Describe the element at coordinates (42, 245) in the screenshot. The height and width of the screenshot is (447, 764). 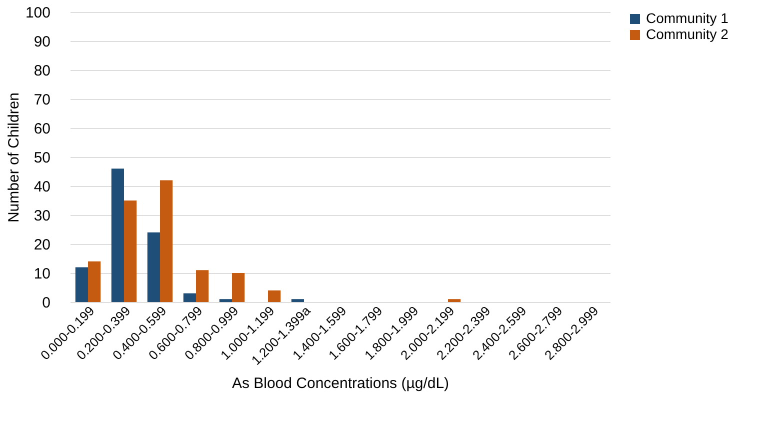
I see `y-tick-label: 20` at that location.